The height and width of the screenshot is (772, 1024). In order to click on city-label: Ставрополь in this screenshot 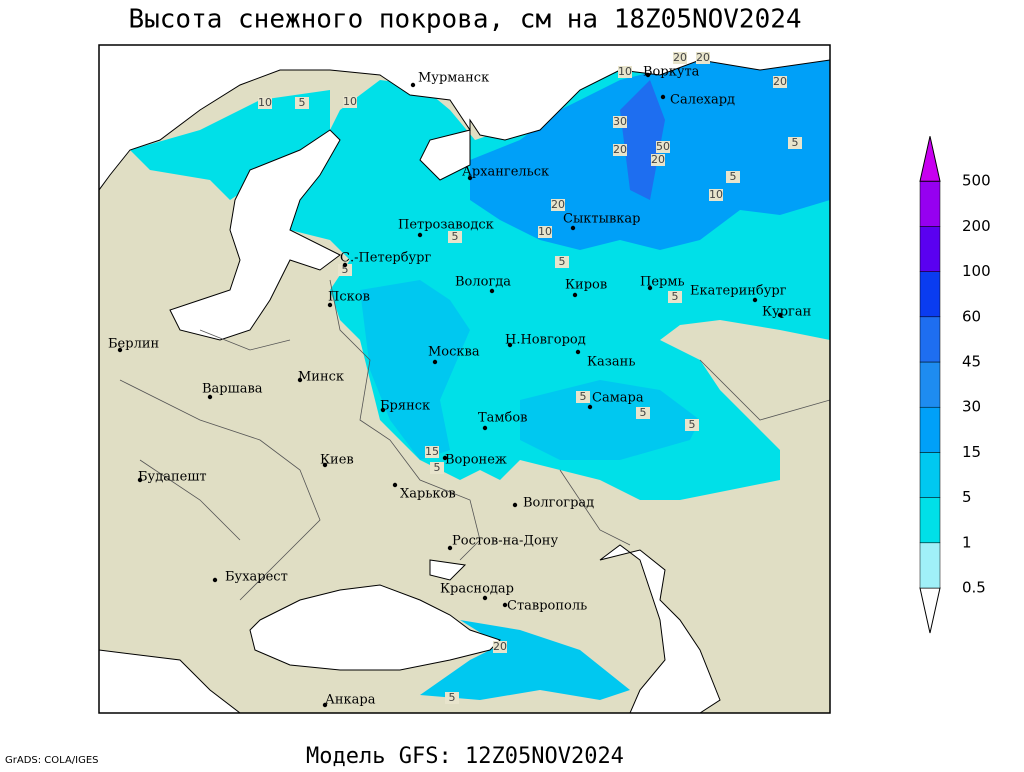, I will do `click(547, 606)`.